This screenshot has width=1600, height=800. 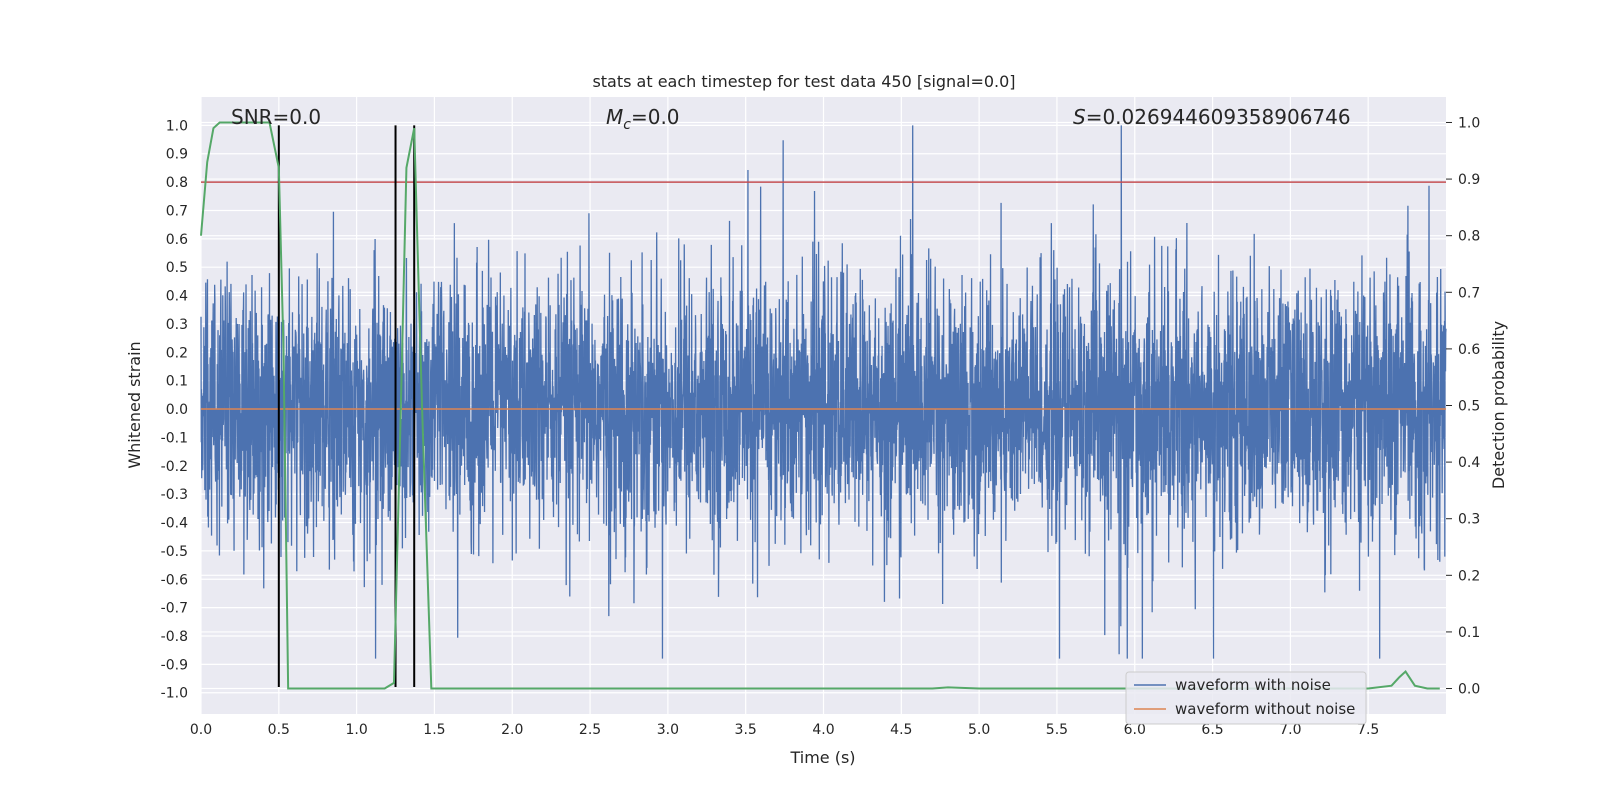 I want to click on s-value: =0.026944609358906746, so click(x=1218, y=117).